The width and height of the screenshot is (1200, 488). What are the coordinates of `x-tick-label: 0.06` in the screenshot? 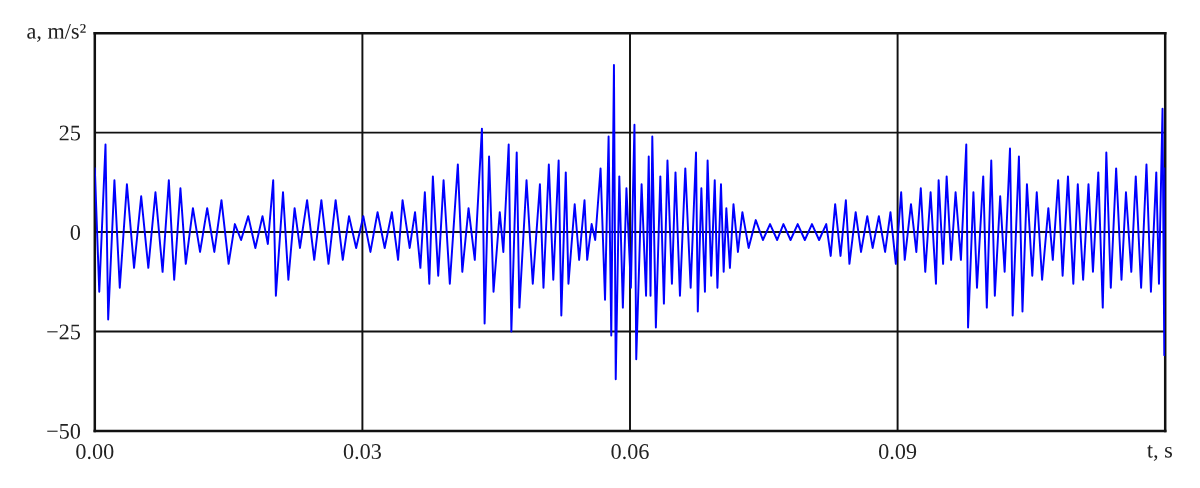 It's located at (630, 452).